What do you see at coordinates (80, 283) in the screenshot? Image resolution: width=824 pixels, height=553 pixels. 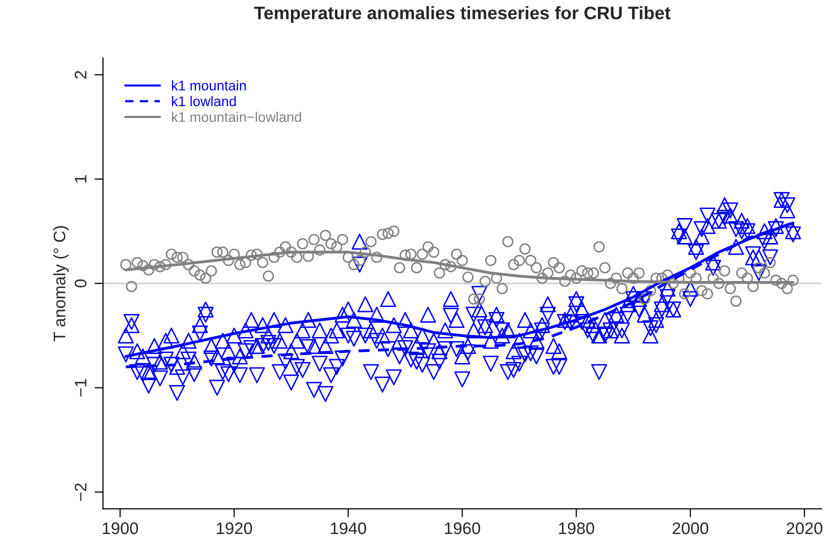 I see `y-tick-label: 0` at bounding box center [80, 283].